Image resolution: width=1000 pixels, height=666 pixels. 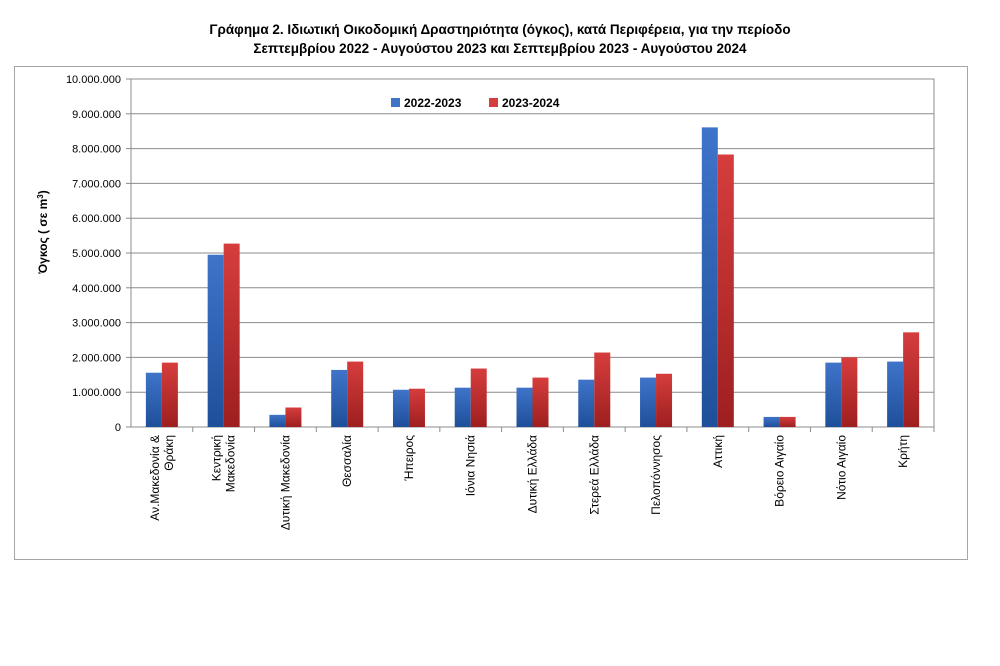 I want to click on y-axis-label-close: ), so click(x=43, y=192).